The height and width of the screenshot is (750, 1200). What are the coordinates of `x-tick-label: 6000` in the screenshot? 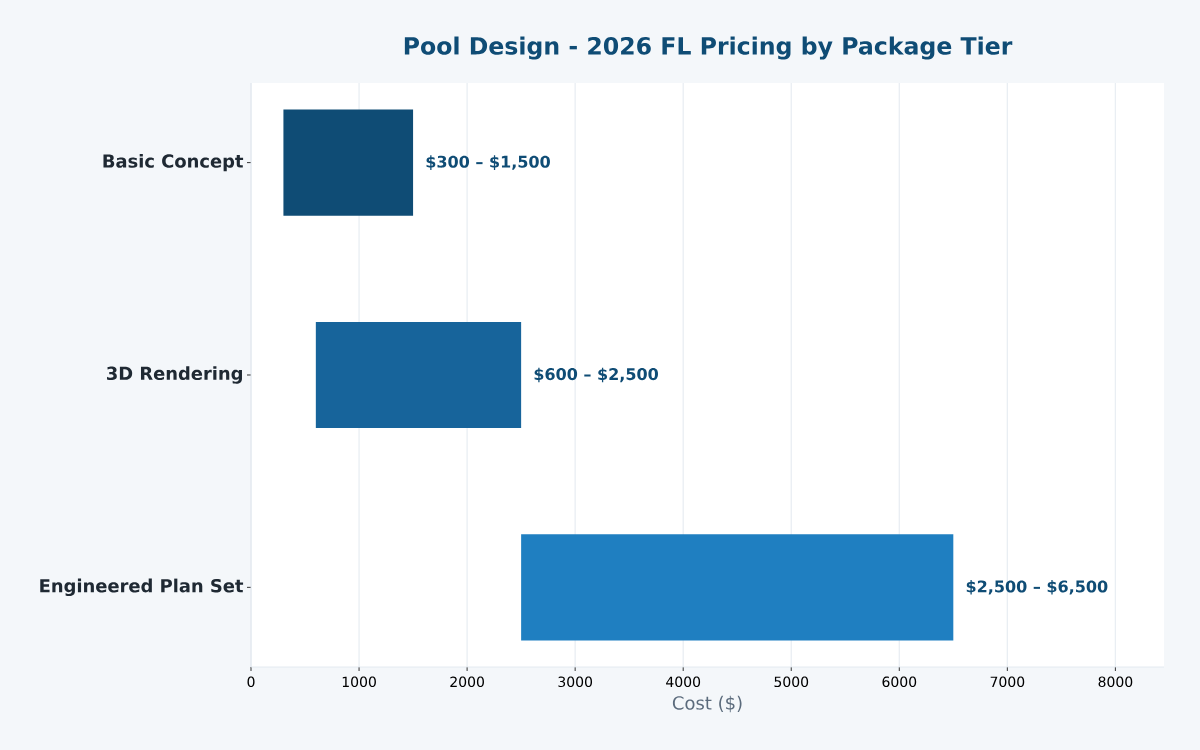 It's located at (899, 682).